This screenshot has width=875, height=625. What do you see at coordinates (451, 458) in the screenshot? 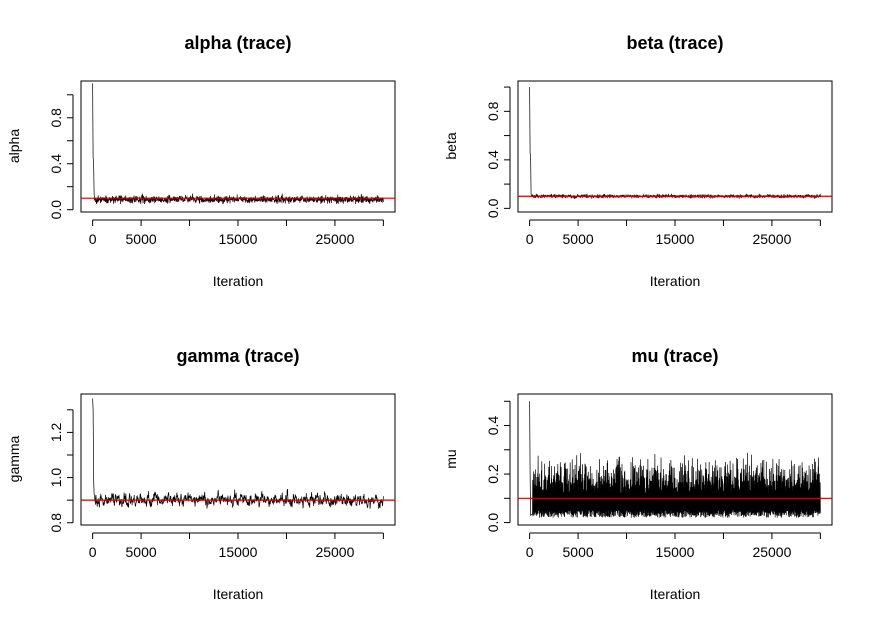
I see `y-axis-label: mu` at bounding box center [451, 458].